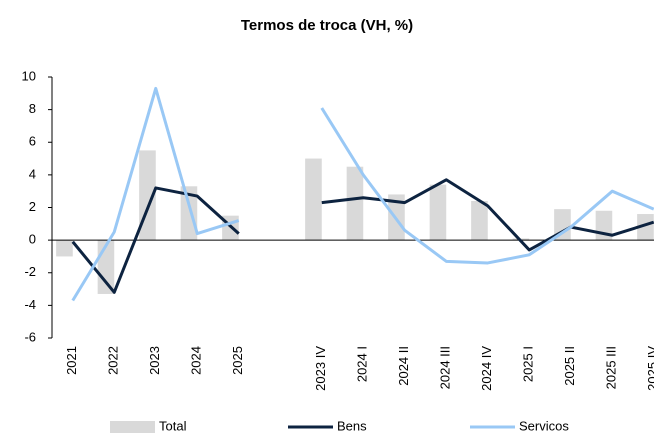 The height and width of the screenshot is (434, 654). Describe the element at coordinates (30, 304) in the screenshot. I see `y-tick-label: -4` at that location.